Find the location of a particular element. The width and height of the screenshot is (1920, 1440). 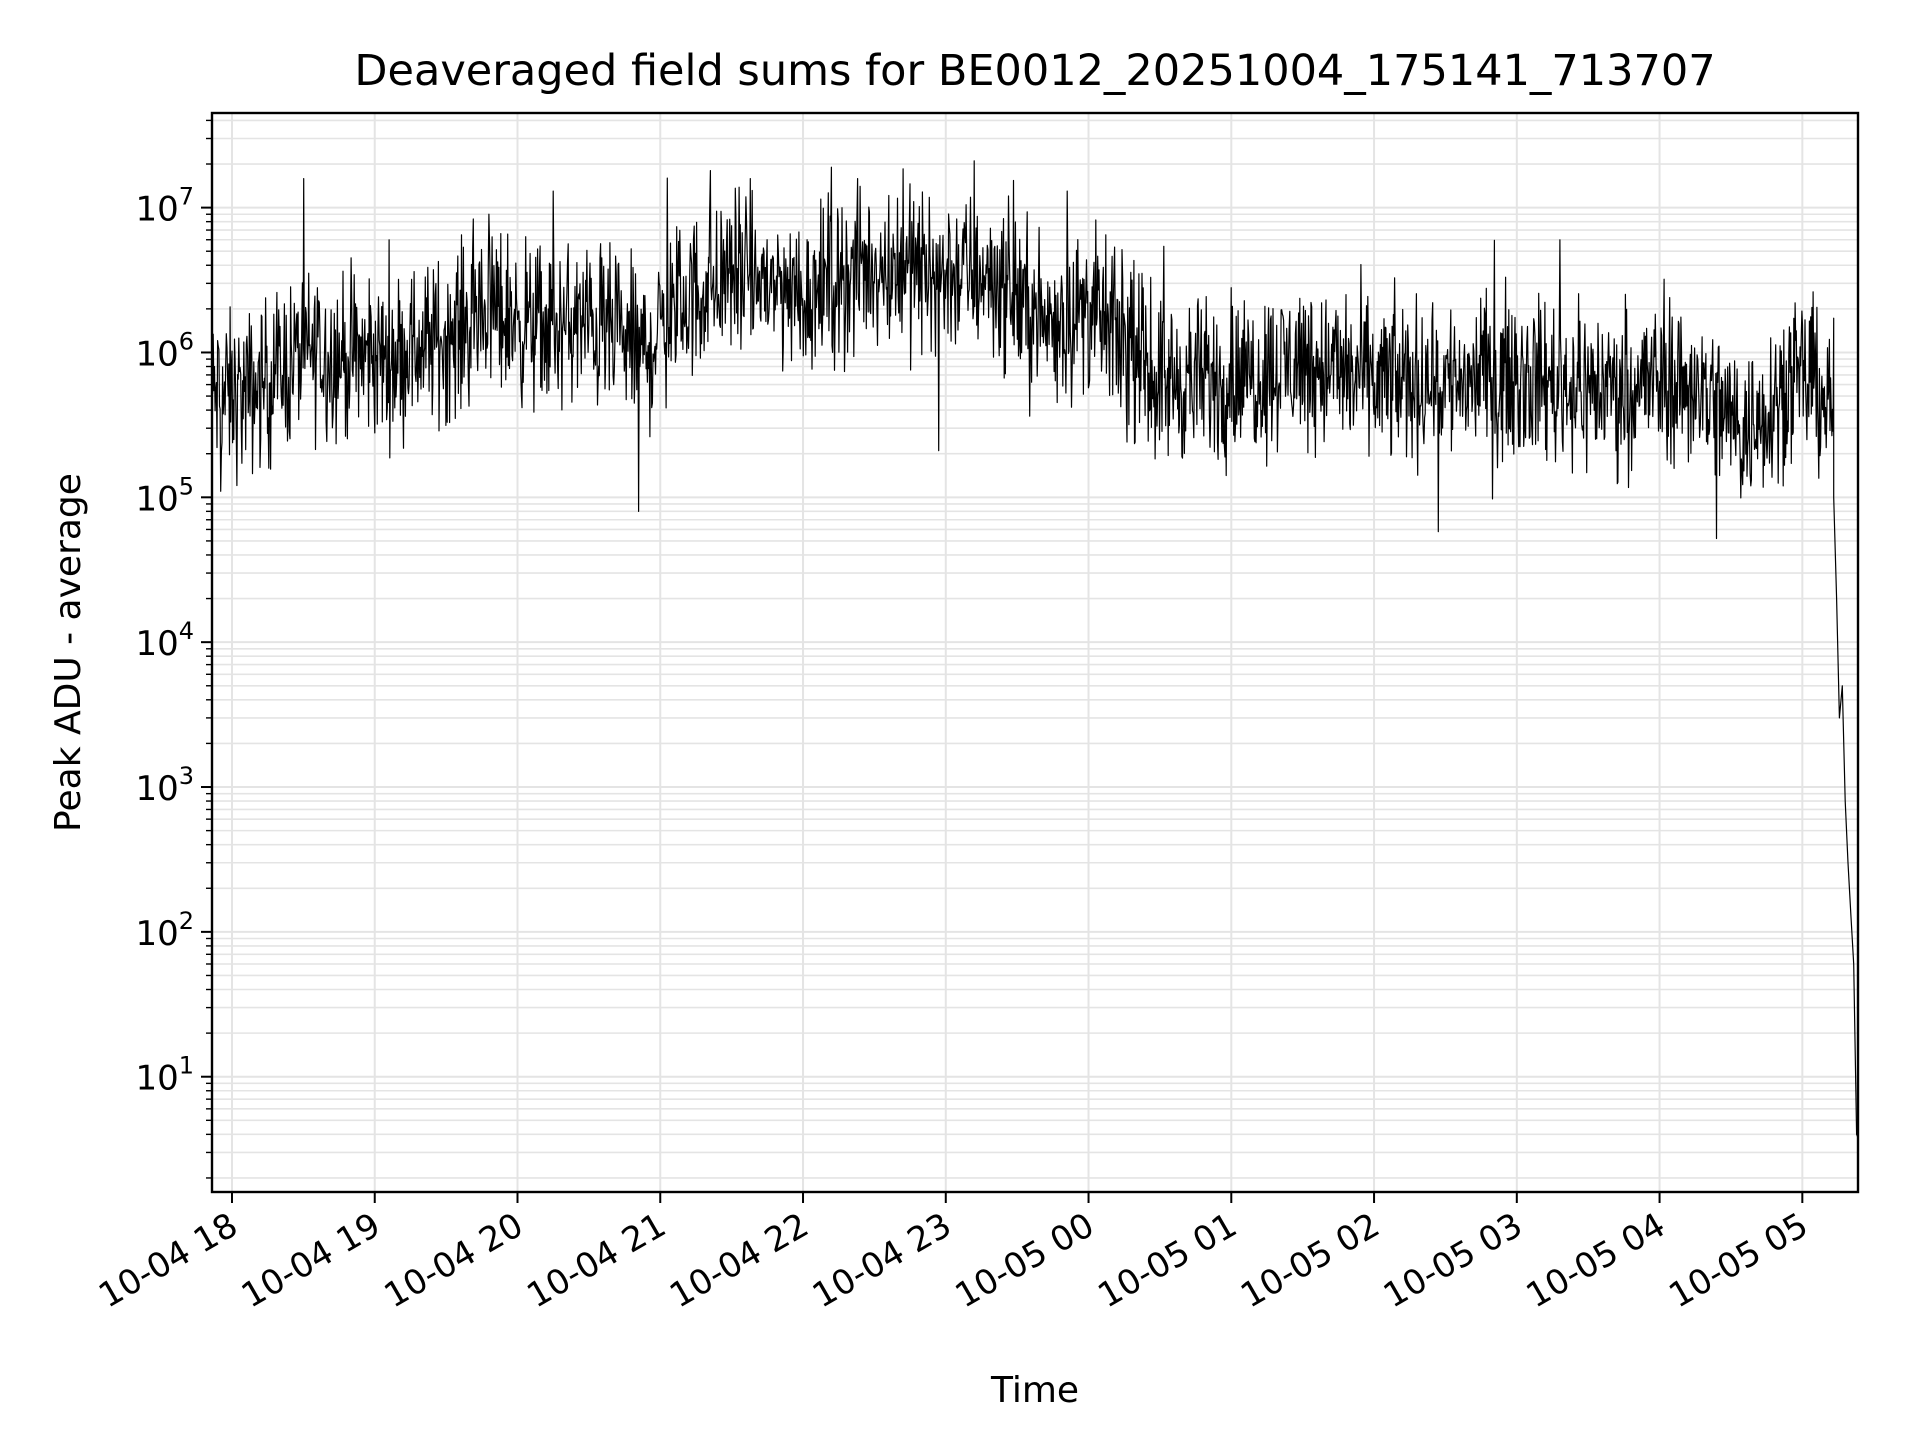

y-tick-label: 10⁴ is located at coordinates (164, 640).